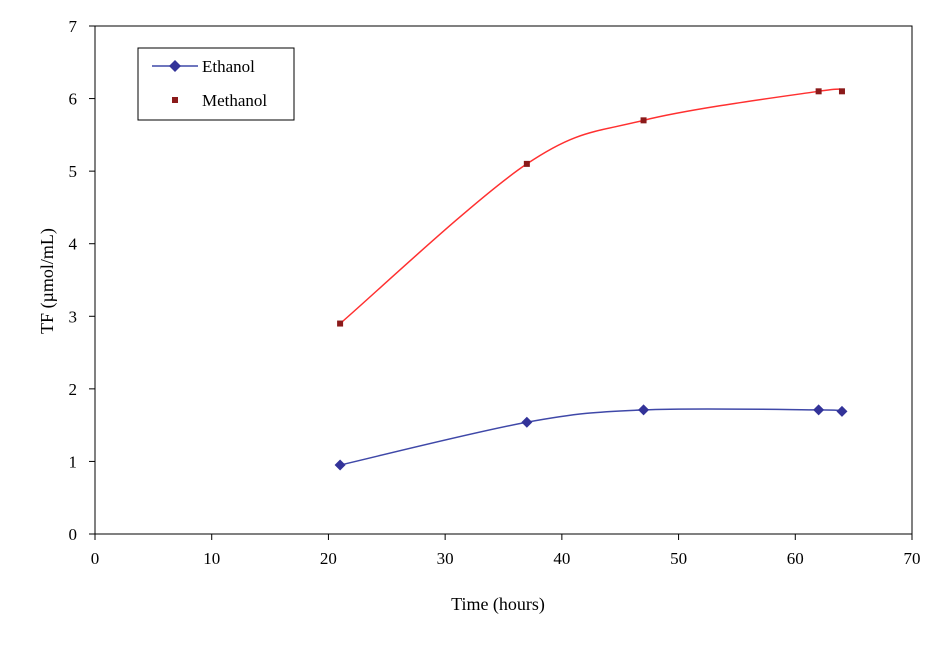  I want to click on x-tick-label: 0, so click(95, 558).